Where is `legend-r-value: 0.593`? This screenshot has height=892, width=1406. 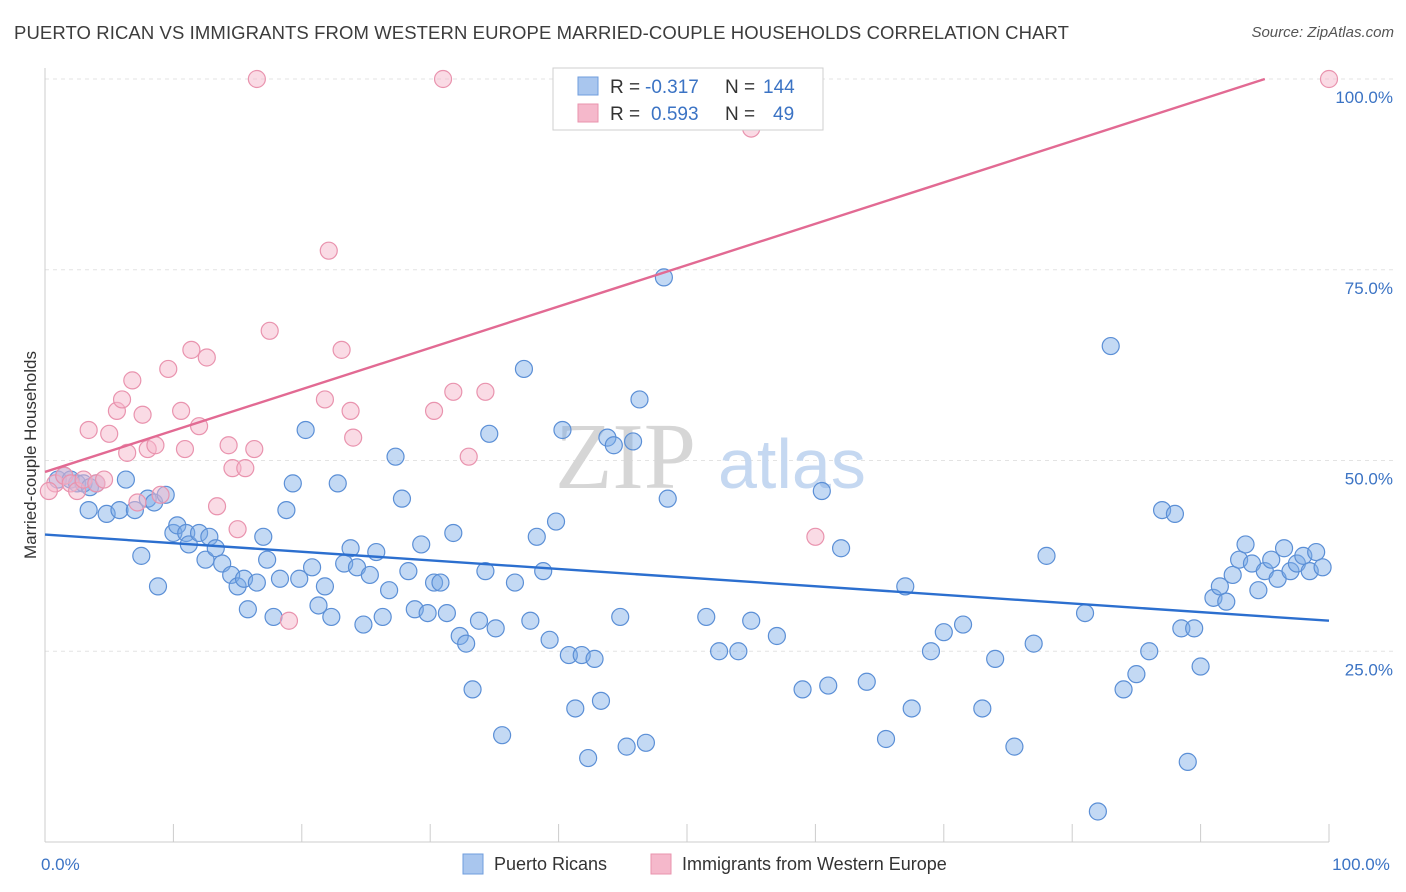 legend-r-value: 0.593 is located at coordinates (675, 114).